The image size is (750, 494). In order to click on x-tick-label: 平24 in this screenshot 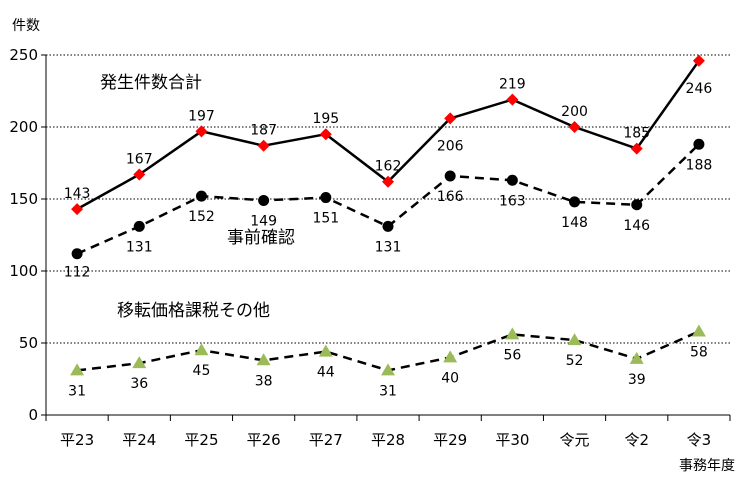, I will do `click(139, 440)`.